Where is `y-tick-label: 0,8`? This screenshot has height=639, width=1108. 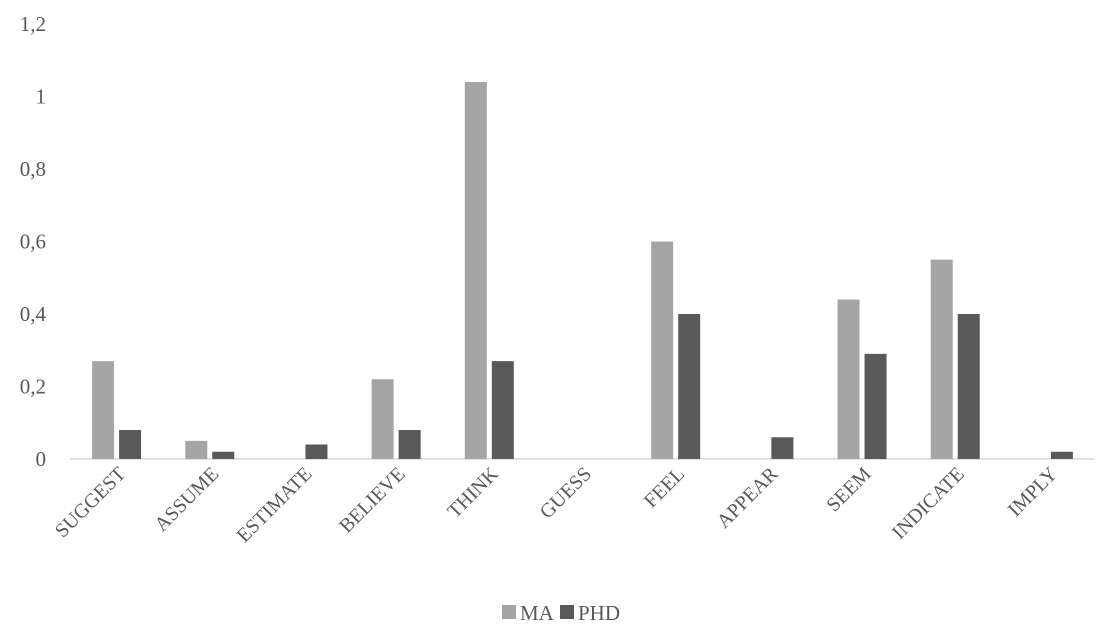 y-tick-label: 0,8 is located at coordinates (33, 169).